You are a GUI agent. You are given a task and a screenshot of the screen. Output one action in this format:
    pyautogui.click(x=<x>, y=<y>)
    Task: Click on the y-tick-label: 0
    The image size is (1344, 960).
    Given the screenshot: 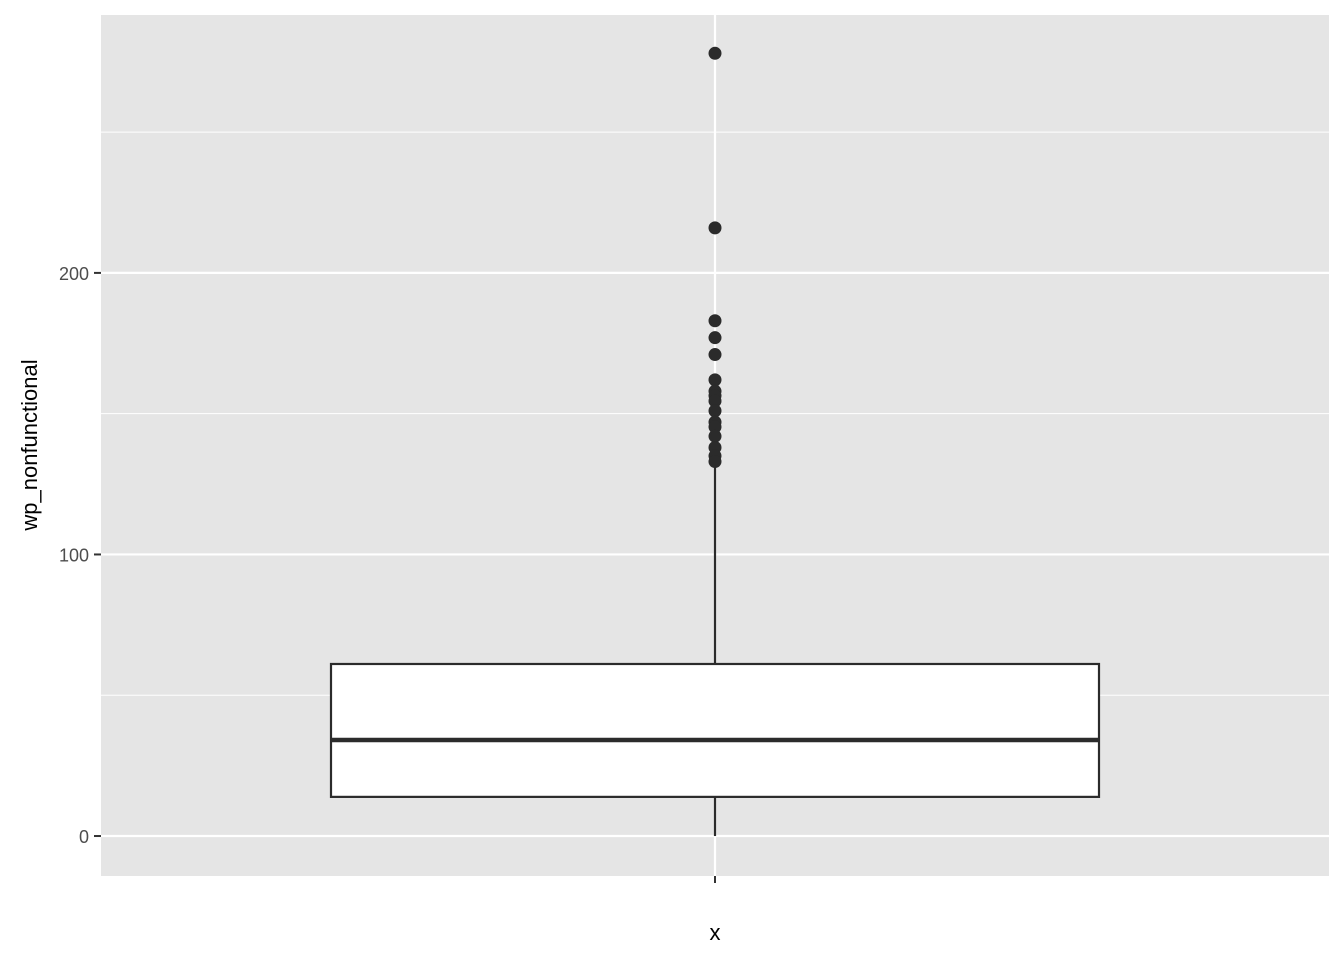 What is the action you would take?
    pyautogui.click(x=84, y=837)
    